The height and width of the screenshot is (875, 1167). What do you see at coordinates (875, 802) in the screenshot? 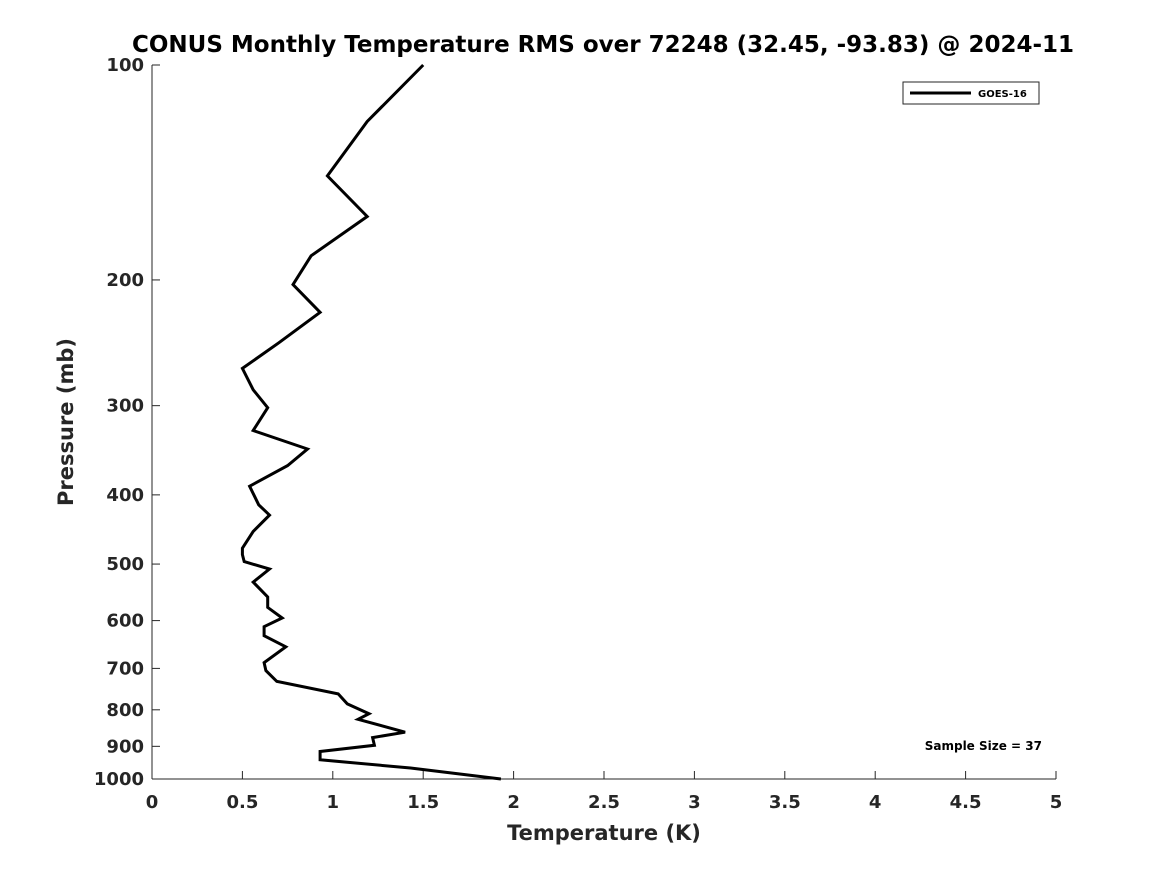
I see `x-tick-label: 4` at bounding box center [875, 802].